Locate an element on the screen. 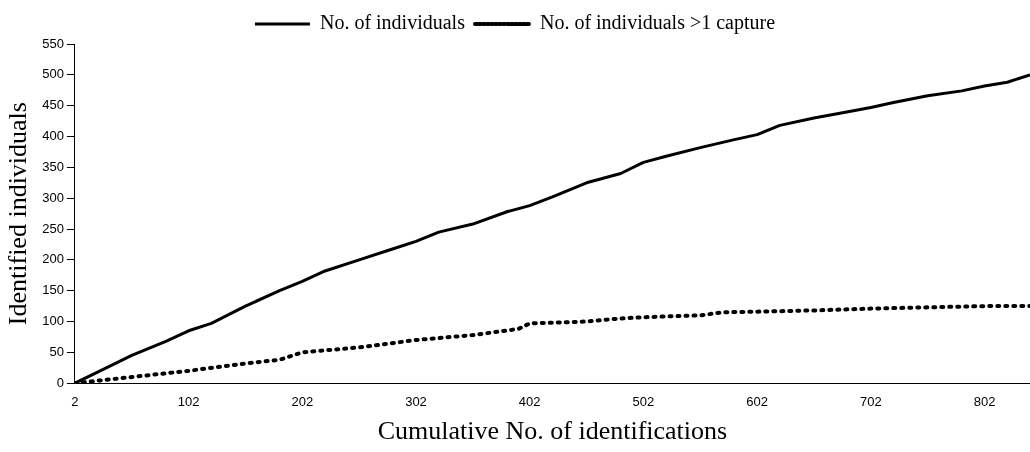 The height and width of the screenshot is (452, 1030). y-tick-label: 100 is located at coordinates (53, 321).